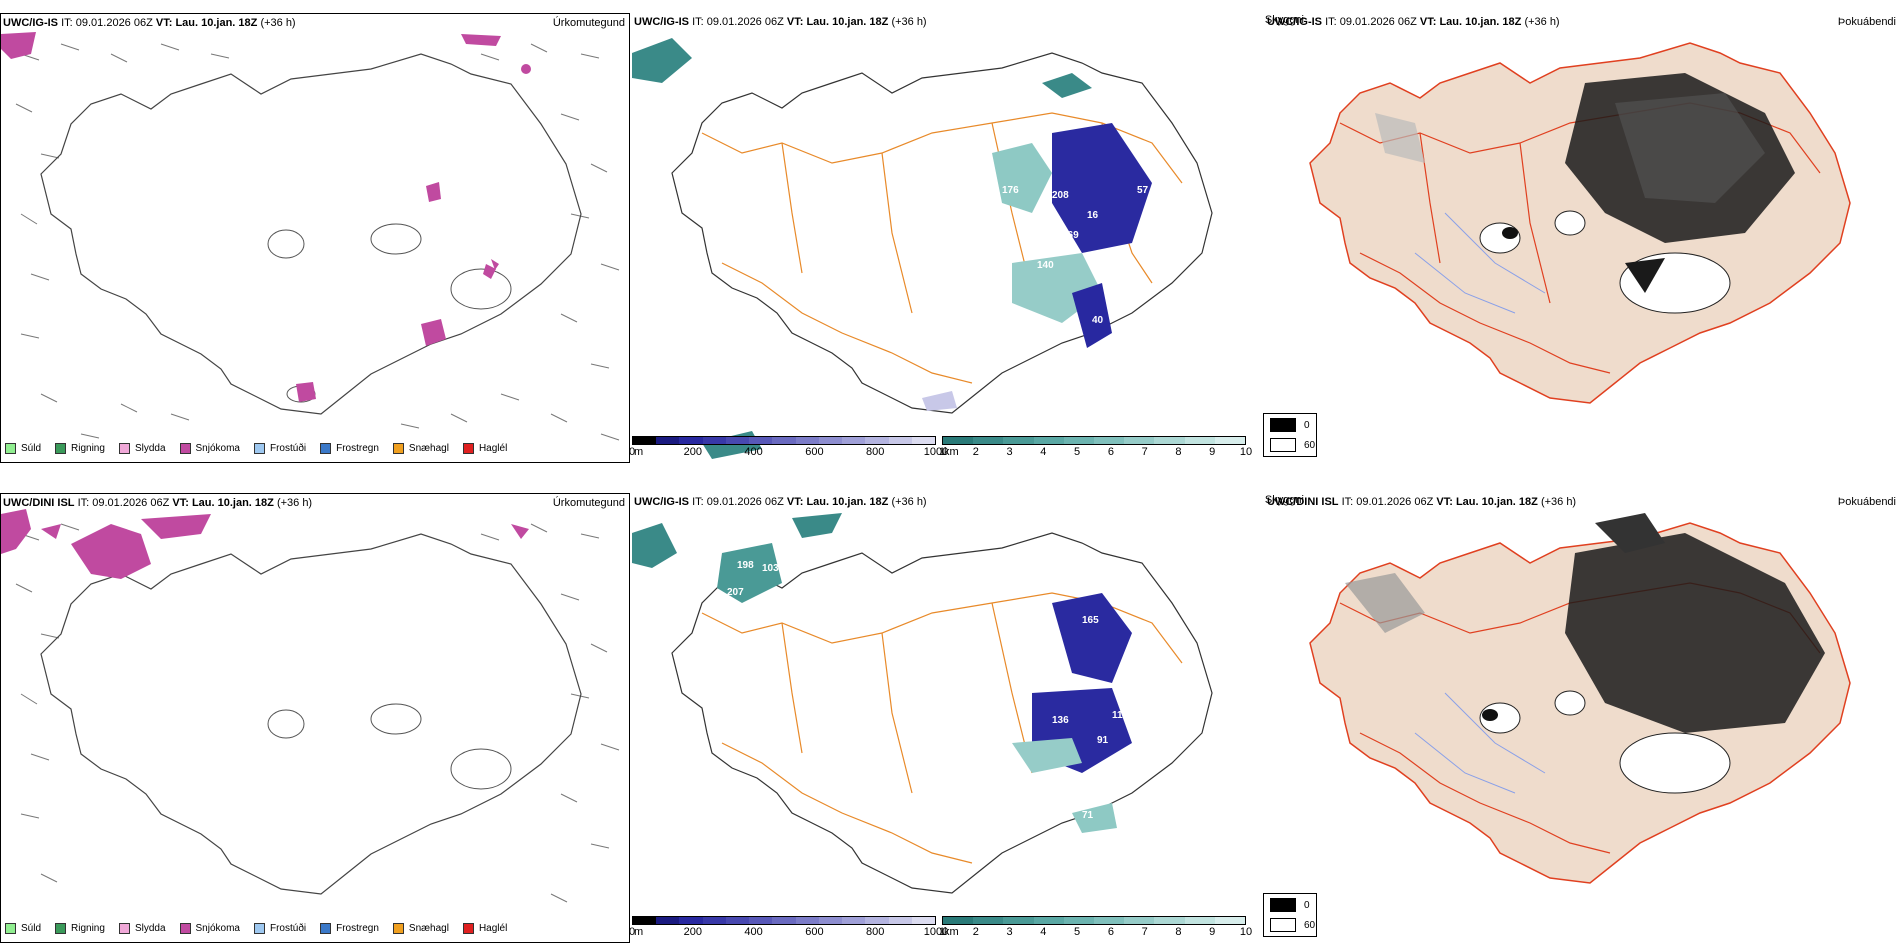  Describe the element at coordinates (1284, 500) in the screenshot. I see `panel-title-visibility: Skyggni` at that location.